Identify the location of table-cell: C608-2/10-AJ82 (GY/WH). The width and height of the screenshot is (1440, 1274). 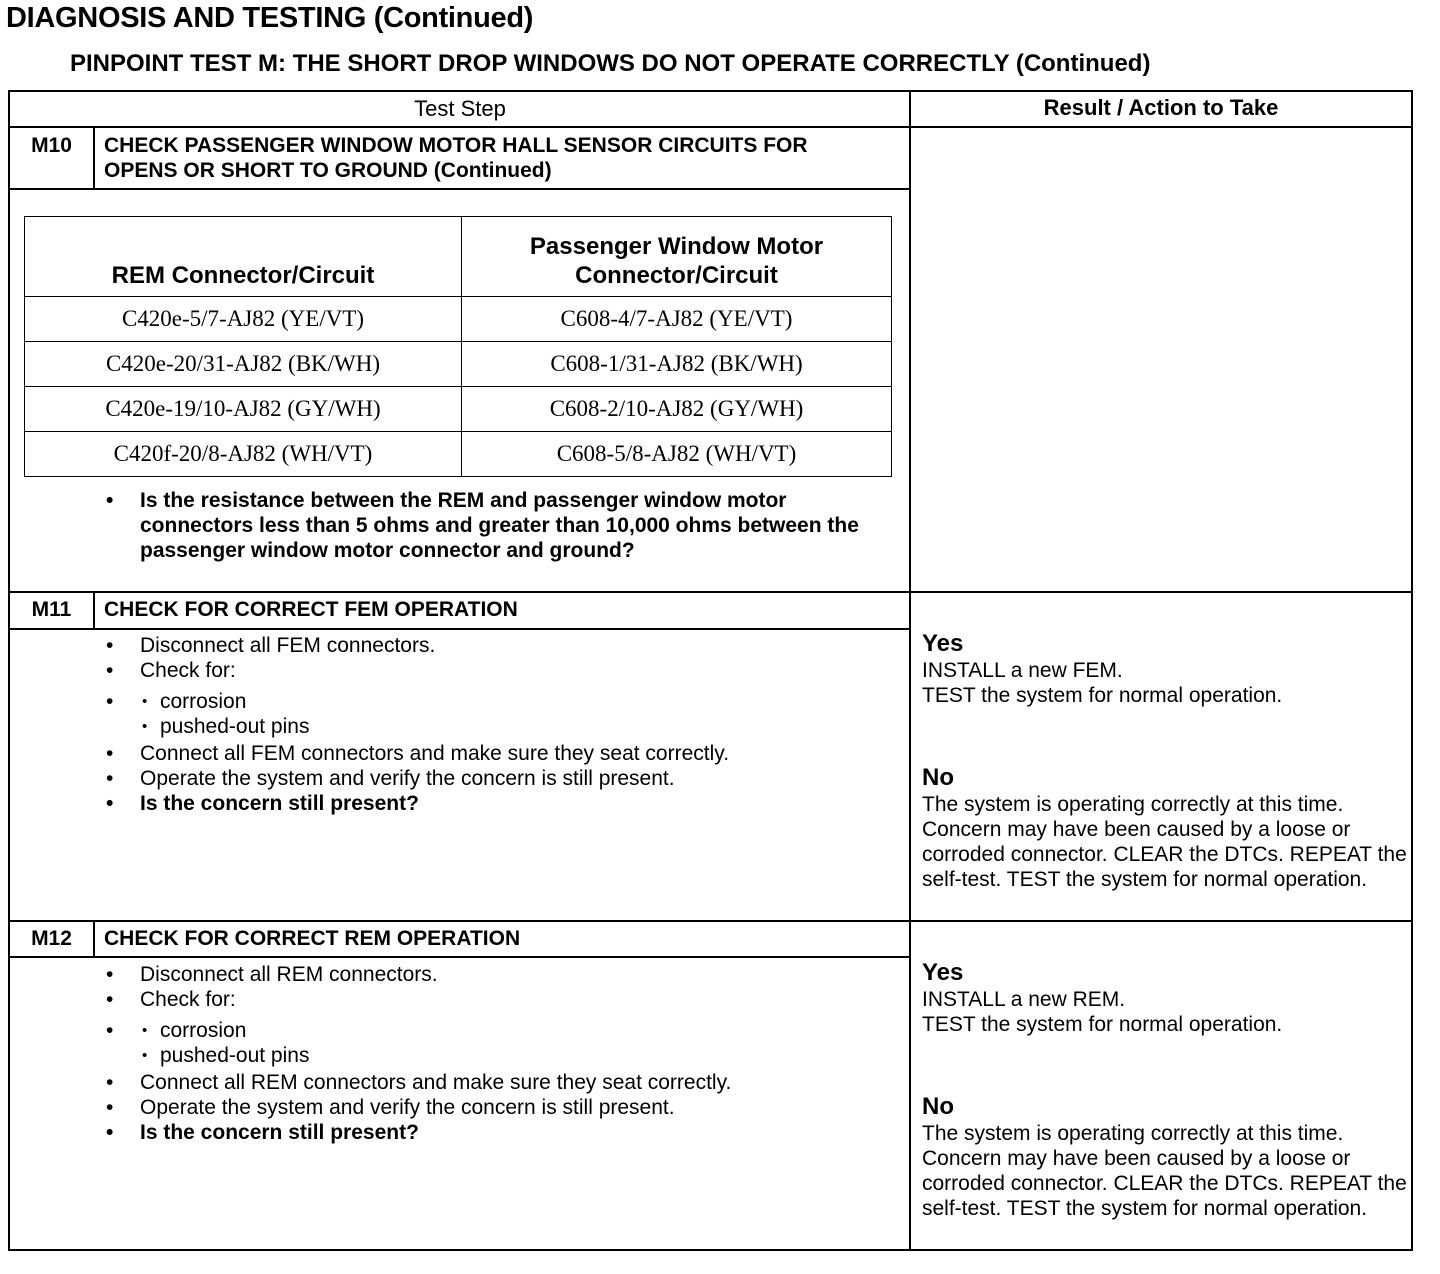
(676, 409).